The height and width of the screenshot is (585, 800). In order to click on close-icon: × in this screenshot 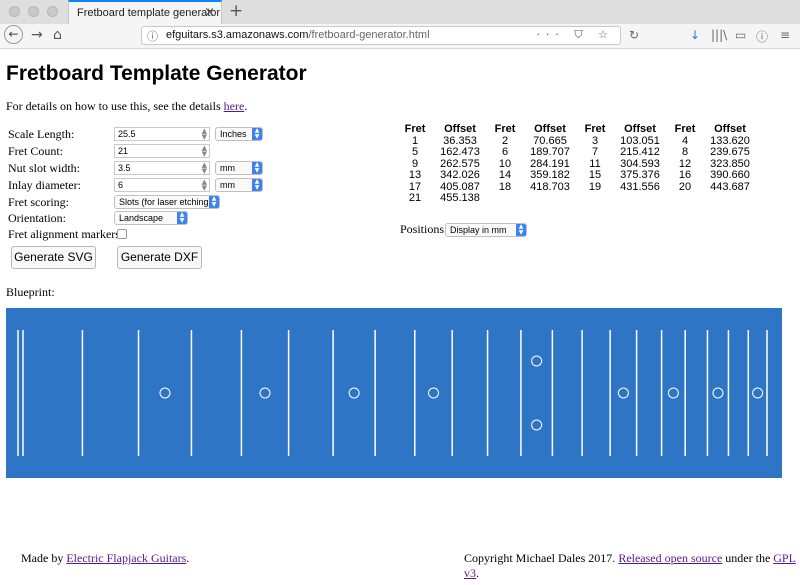, I will do `click(209, 12)`.